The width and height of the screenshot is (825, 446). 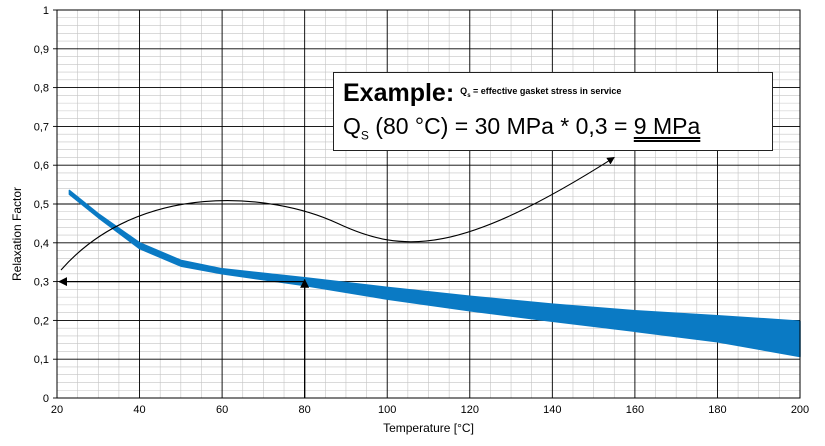 What do you see at coordinates (387, 410) in the screenshot?
I see `x-tick-label: 100` at bounding box center [387, 410].